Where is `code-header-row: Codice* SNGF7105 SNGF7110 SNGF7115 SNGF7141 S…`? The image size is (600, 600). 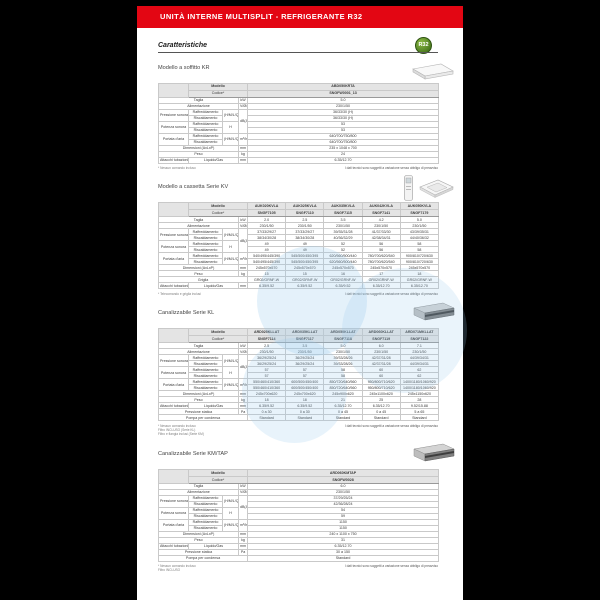
code-header-row: Codice* SNGF7105 SNGF7110 SNGF7115 SNGF7141 S… is located at coordinates (299, 213).